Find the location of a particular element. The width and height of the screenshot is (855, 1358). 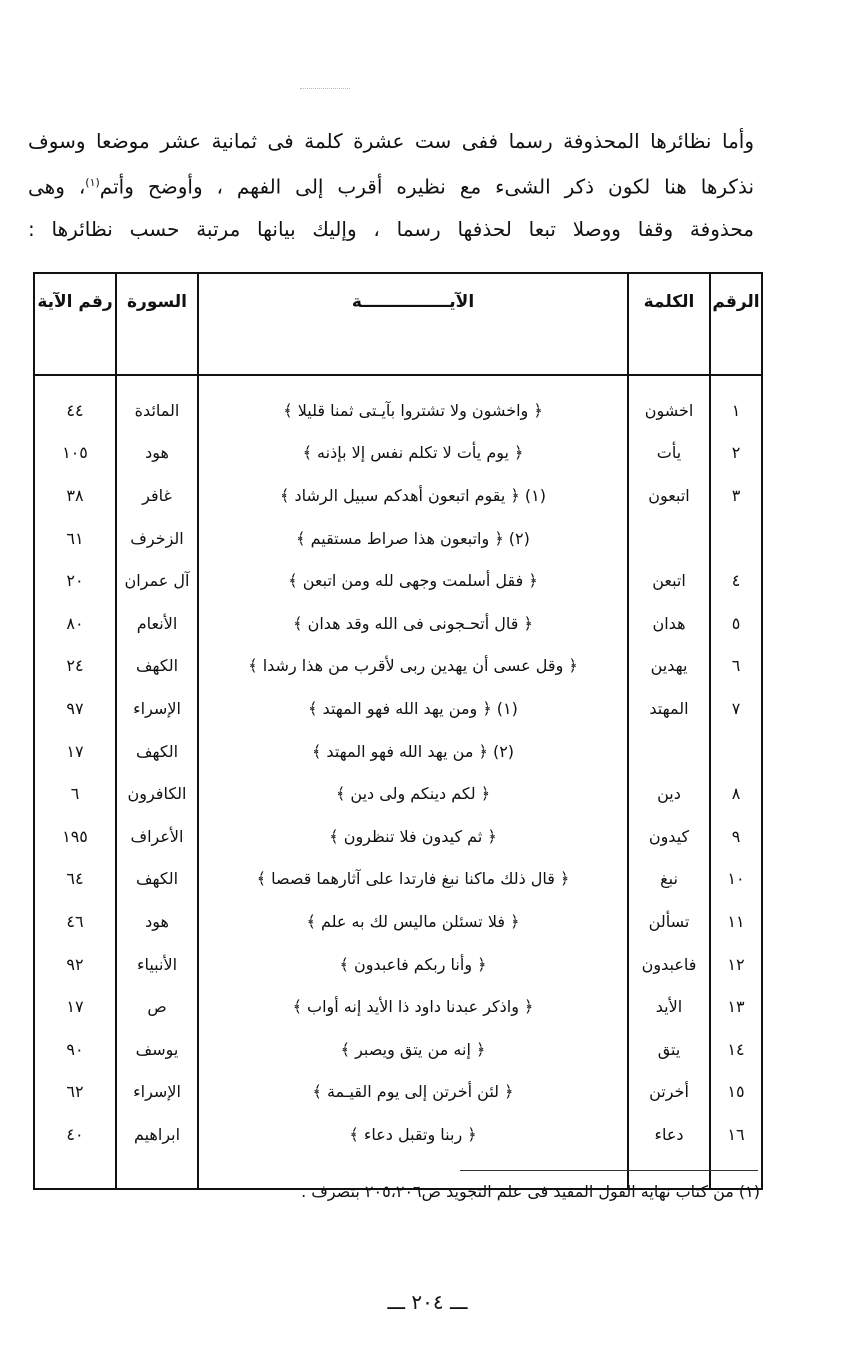

footnote-marker: (١) is located at coordinates (92, 182).